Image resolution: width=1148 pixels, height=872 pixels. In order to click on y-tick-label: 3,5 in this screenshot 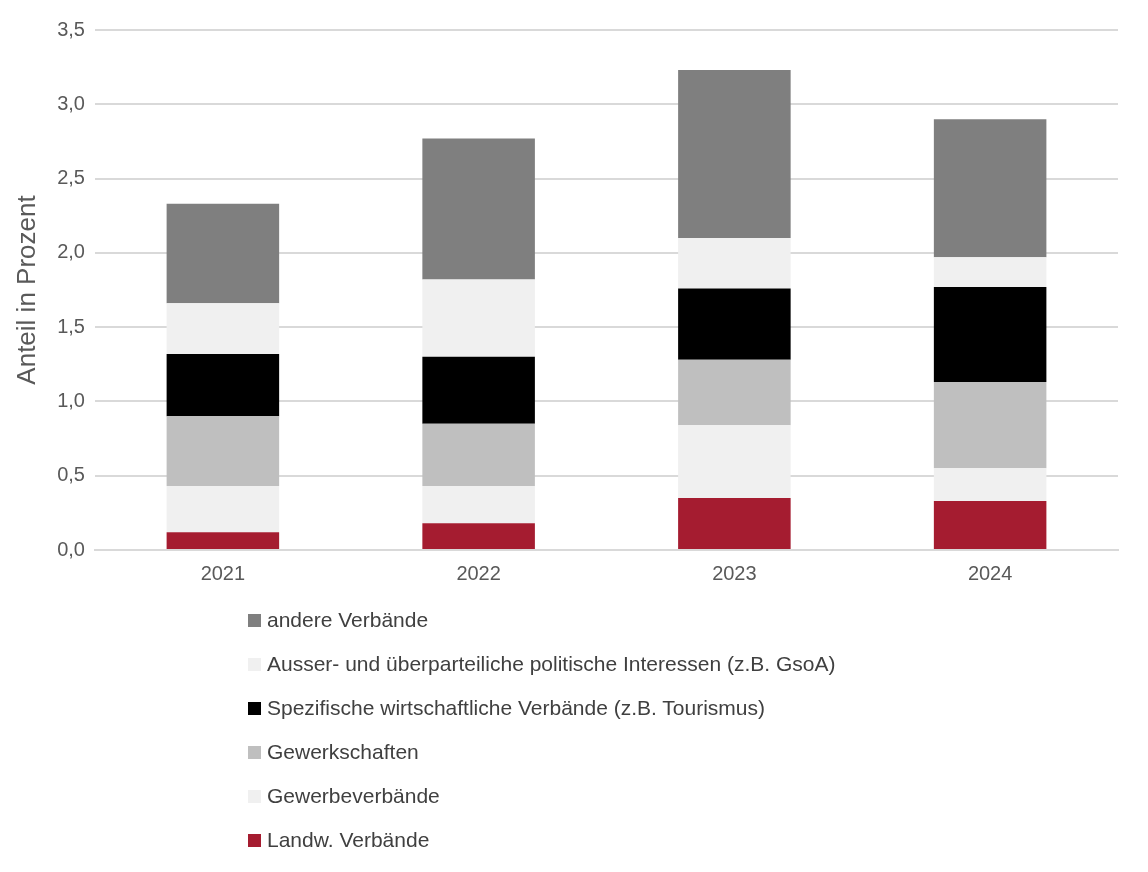, I will do `click(71, 28)`.